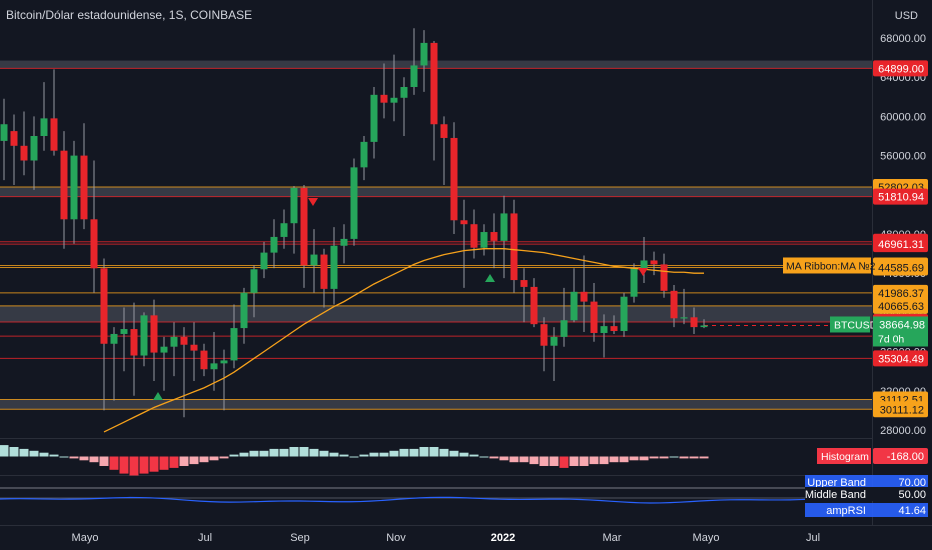 The height and width of the screenshot is (550, 932). Describe the element at coordinates (903, 117) in the screenshot. I see `y-tick-label: 60000.00` at that location.